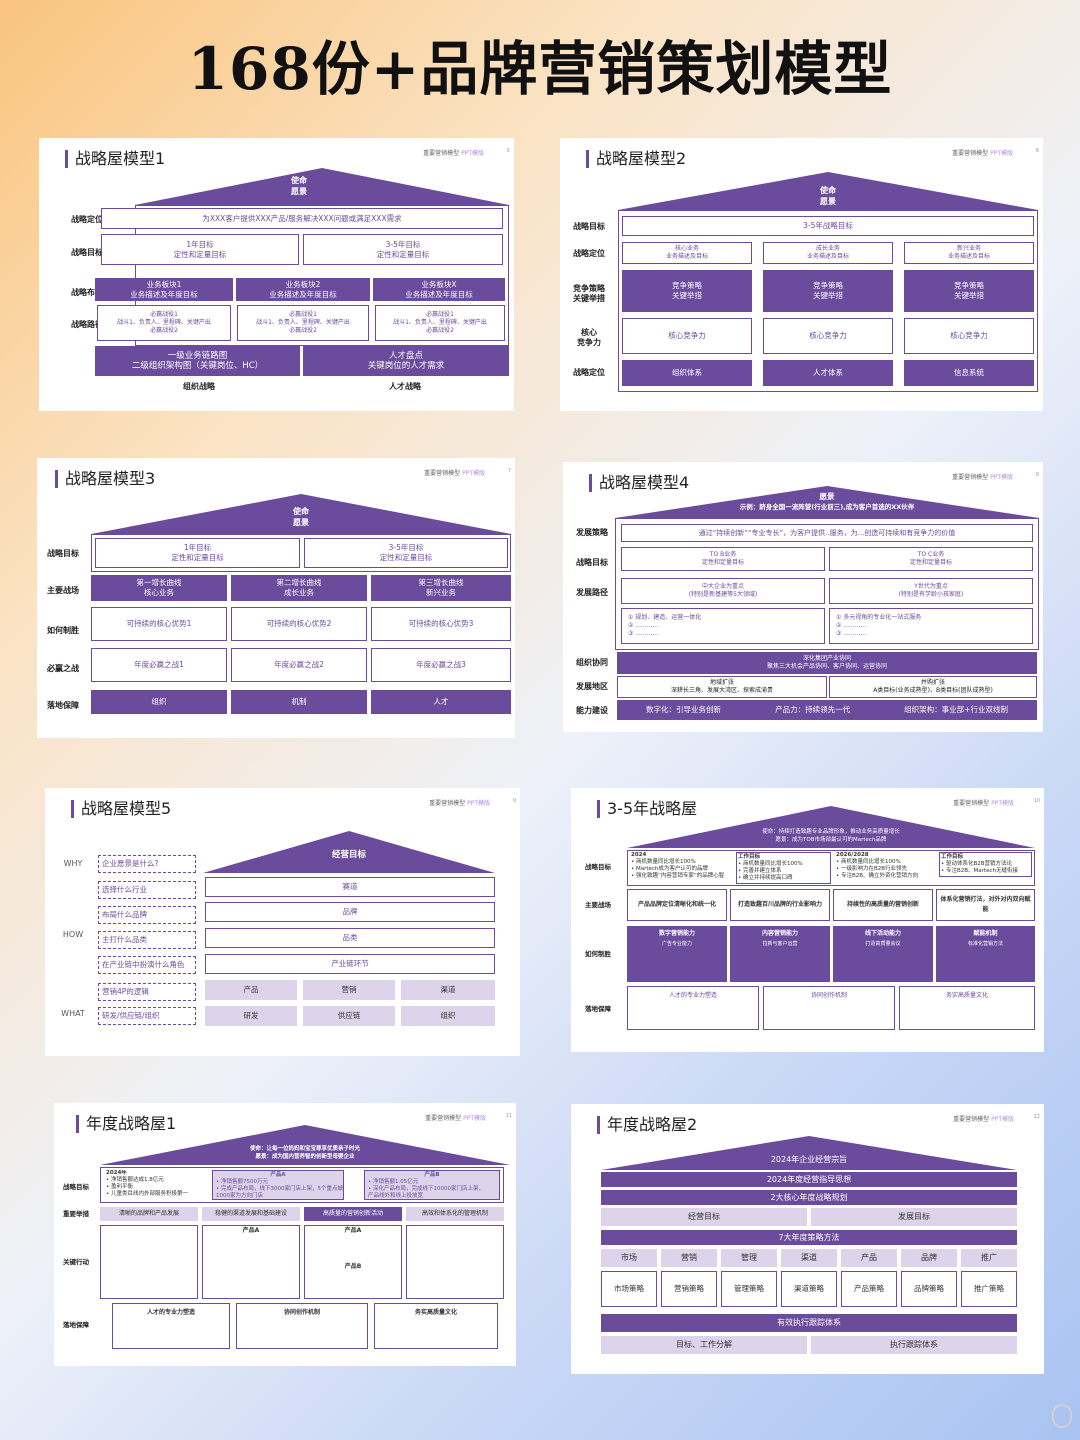  I want to click on foot-box: 目标、工作分解, so click(704, 1345).